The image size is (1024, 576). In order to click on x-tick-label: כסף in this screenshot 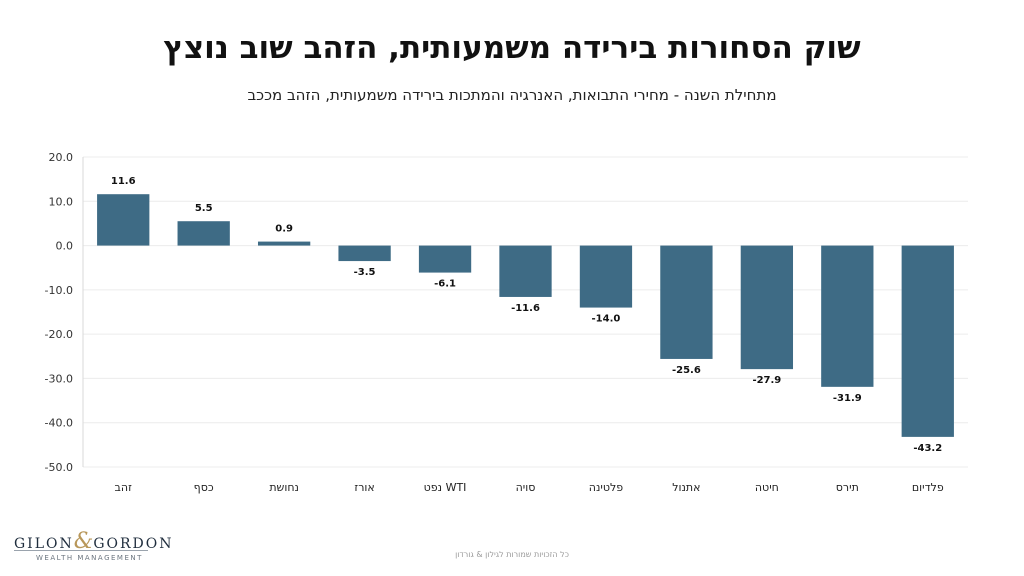, I will do `click(204, 487)`.